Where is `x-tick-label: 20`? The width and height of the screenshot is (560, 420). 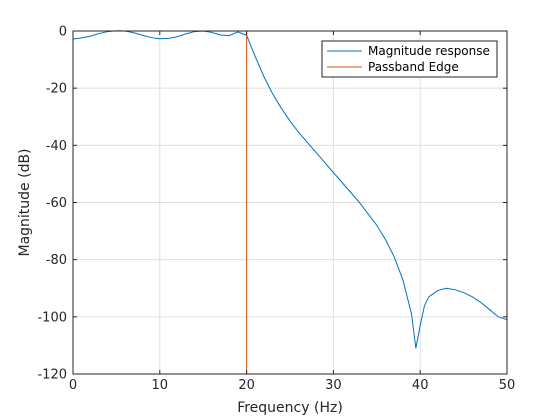 x-tick-label: 20 is located at coordinates (246, 385).